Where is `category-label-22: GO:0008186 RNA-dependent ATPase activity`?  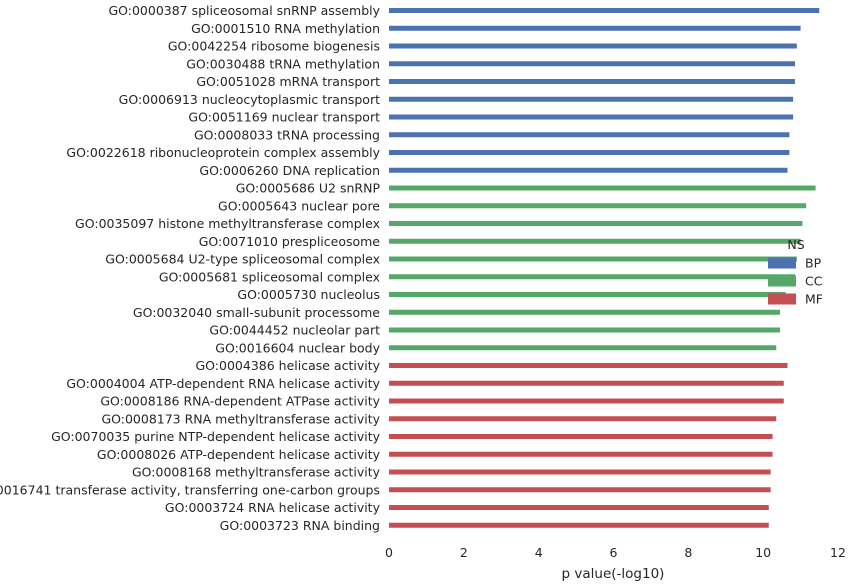
category-label-22: GO:0008186 RNA-dependent ATPase activity is located at coordinates (240, 401).